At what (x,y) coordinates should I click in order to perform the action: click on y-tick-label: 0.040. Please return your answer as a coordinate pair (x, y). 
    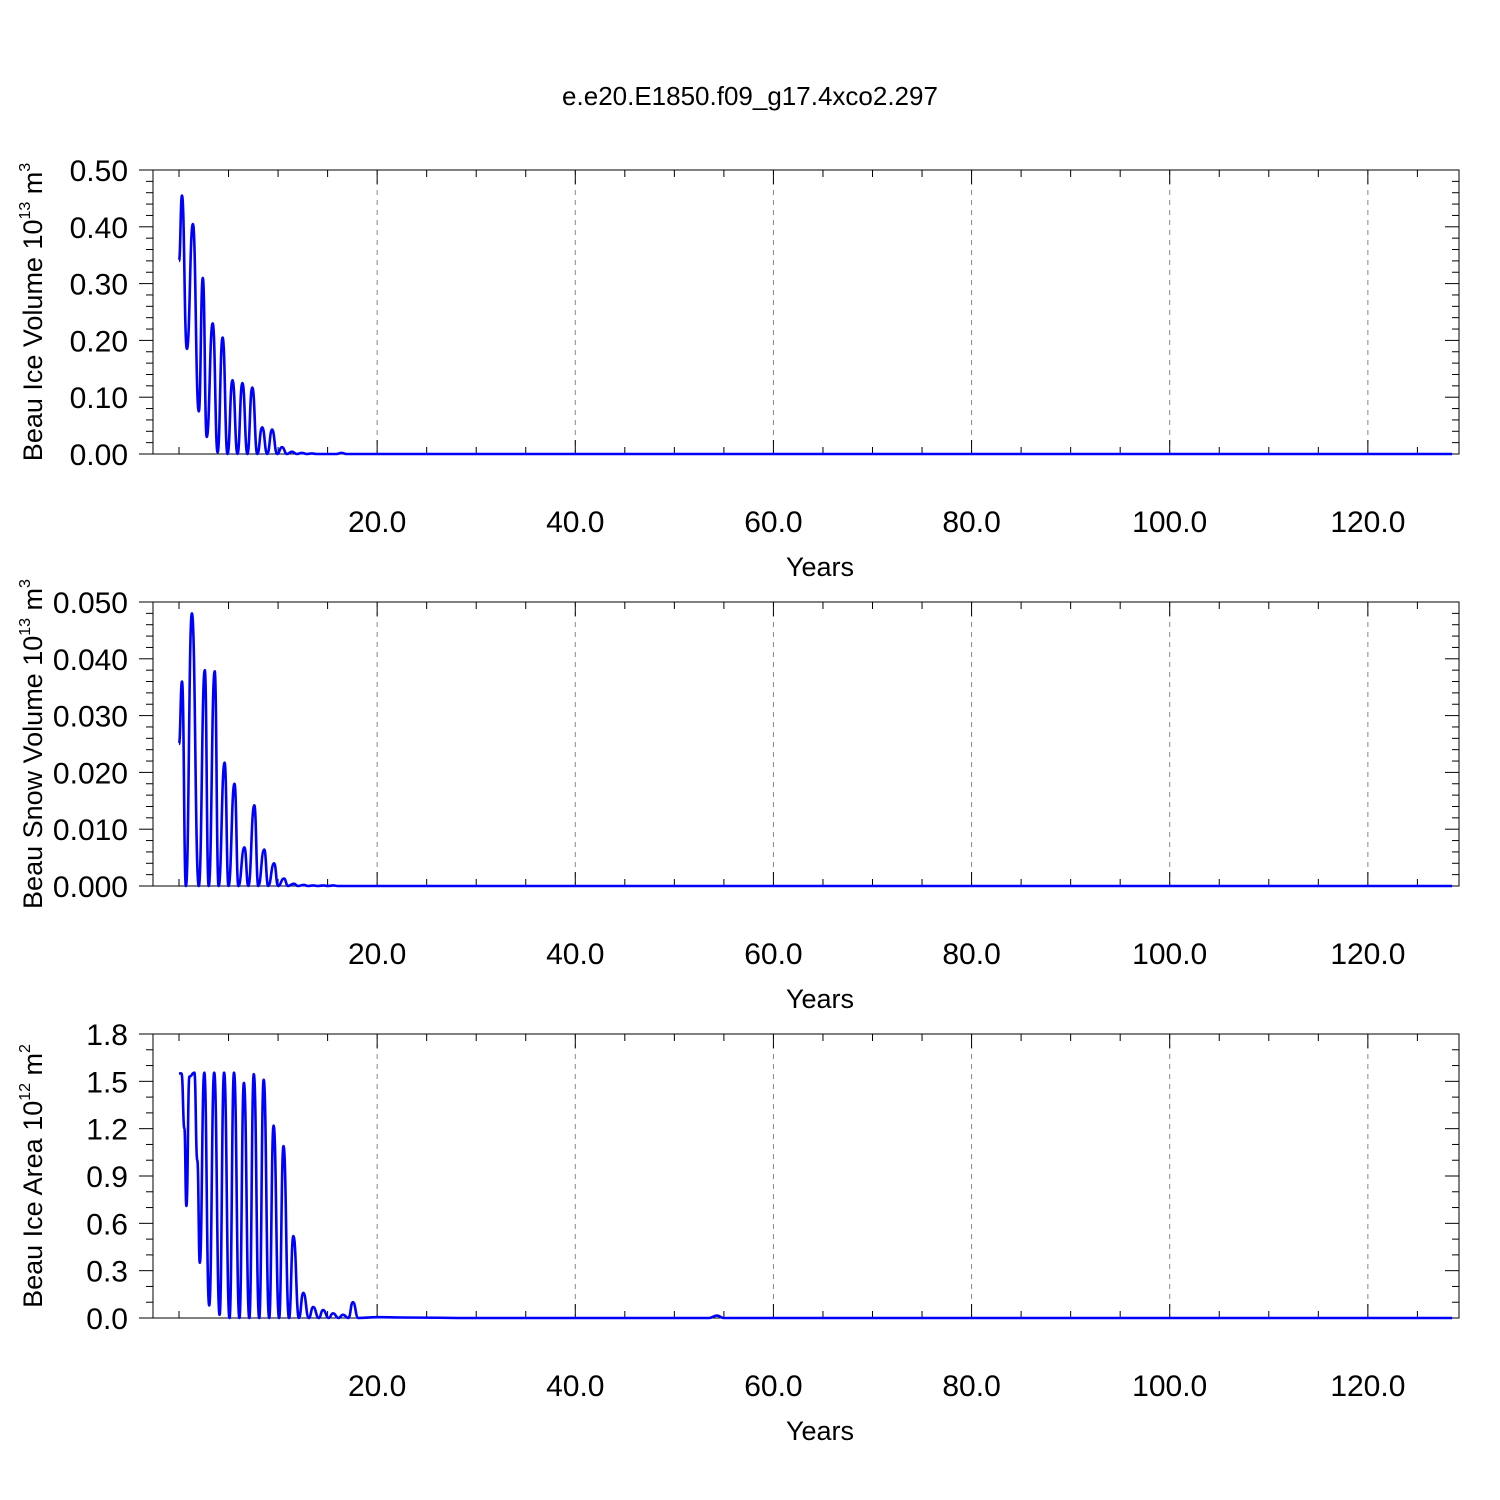
    Looking at the image, I should click on (90, 660).